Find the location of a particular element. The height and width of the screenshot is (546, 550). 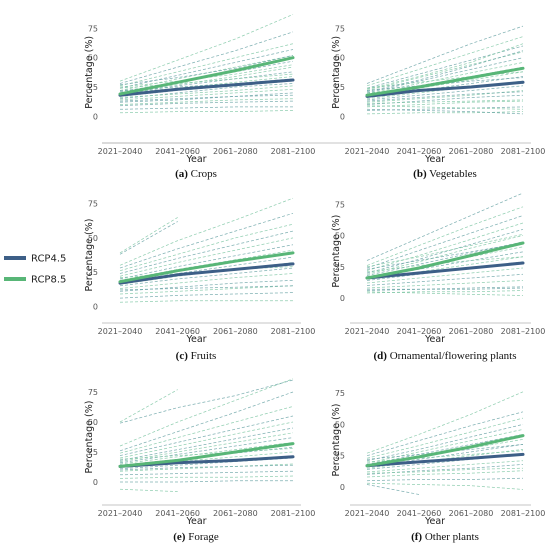

panel-caption-text: Ornamental/flowering plants is located at coordinates (452, 356).